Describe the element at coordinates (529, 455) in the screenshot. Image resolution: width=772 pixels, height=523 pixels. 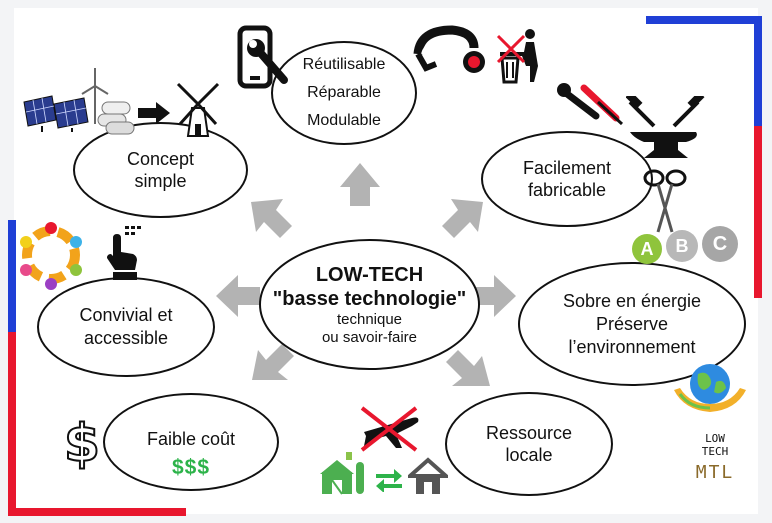
I see `node-text: locale` at that location.